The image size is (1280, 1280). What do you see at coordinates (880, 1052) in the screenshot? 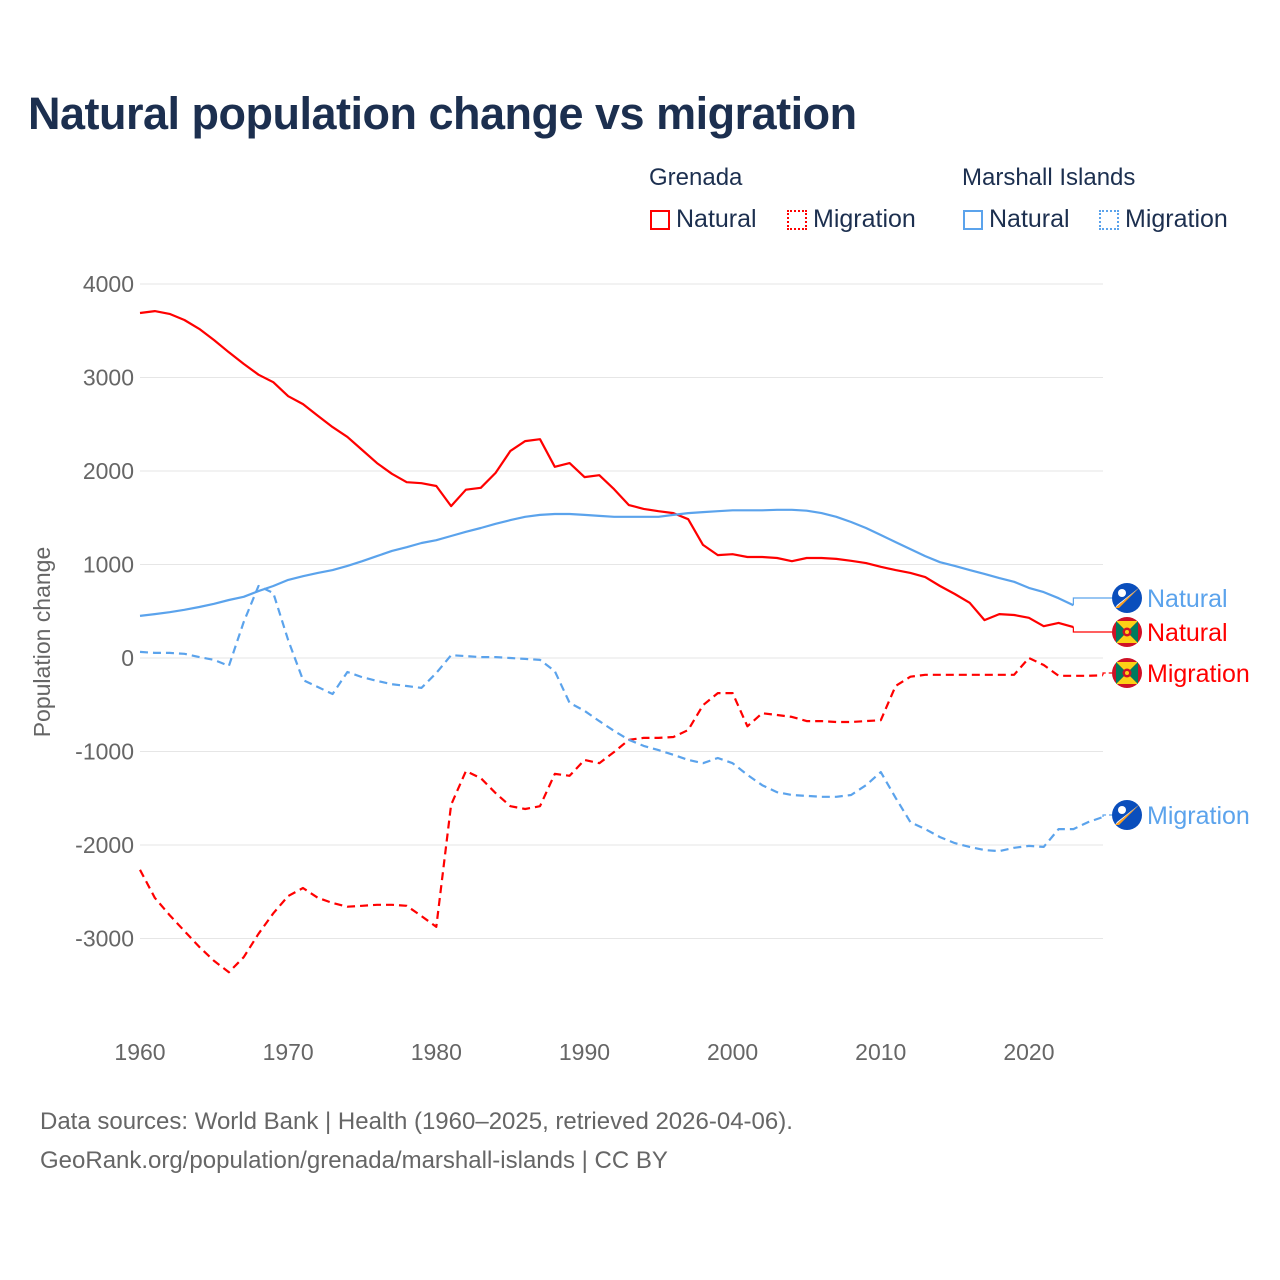
I see `x-tick-label: 2010` at bounding box center [880, 1052].